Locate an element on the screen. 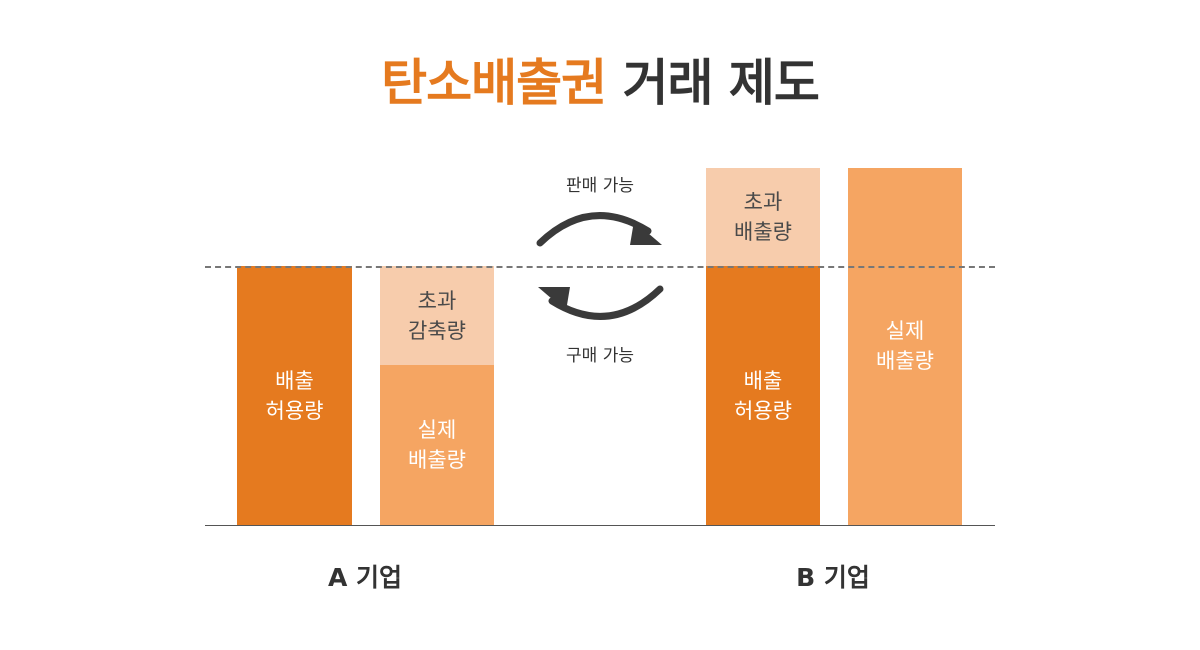 This screenshot has height=650, width=1200. sell-arrow-icon is located at coordinates (599, 229).